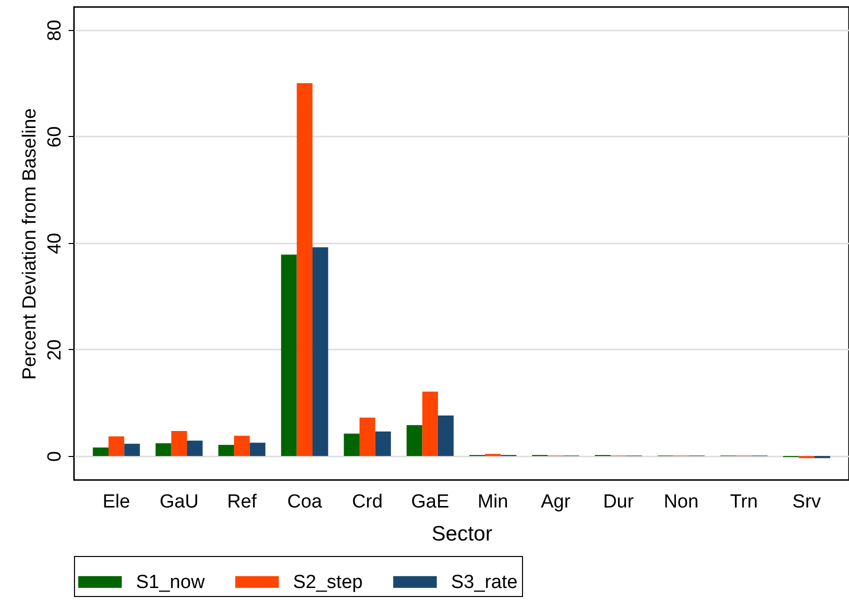  What do you see at coordinates (807, 502) in the screenshot?
I see `x-tick-label: Srv` at bounding box center [807, 502].